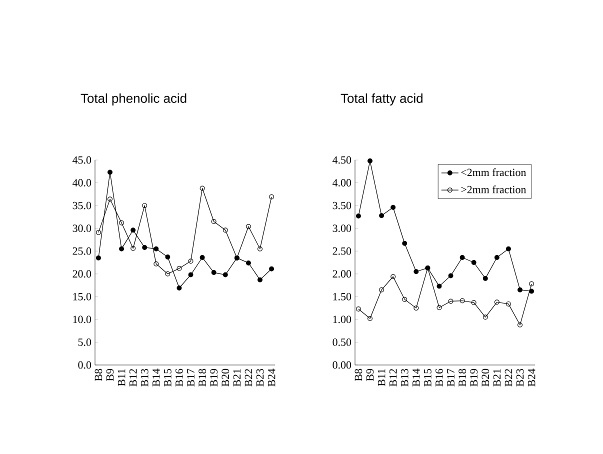  I want to click on legend-label: <2mm fraction, so click(493, 172).